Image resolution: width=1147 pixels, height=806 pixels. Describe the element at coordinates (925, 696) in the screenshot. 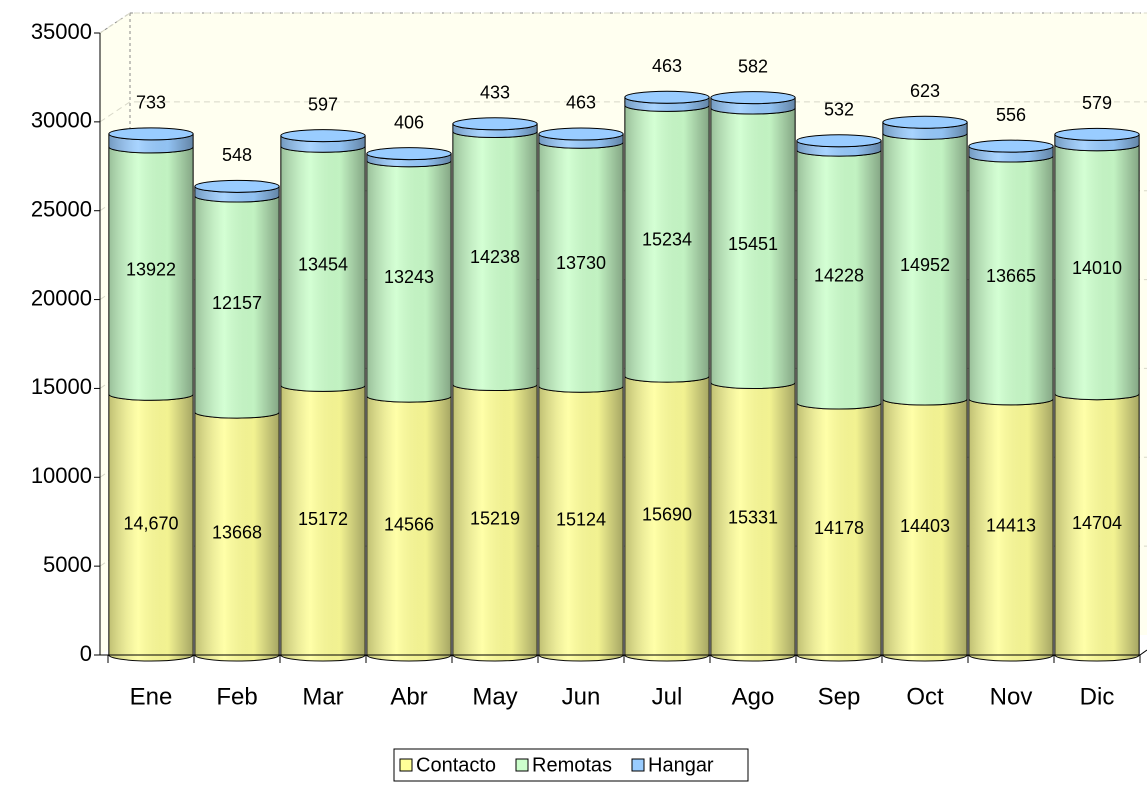

I see `x-tick-label: Oct` at that location.